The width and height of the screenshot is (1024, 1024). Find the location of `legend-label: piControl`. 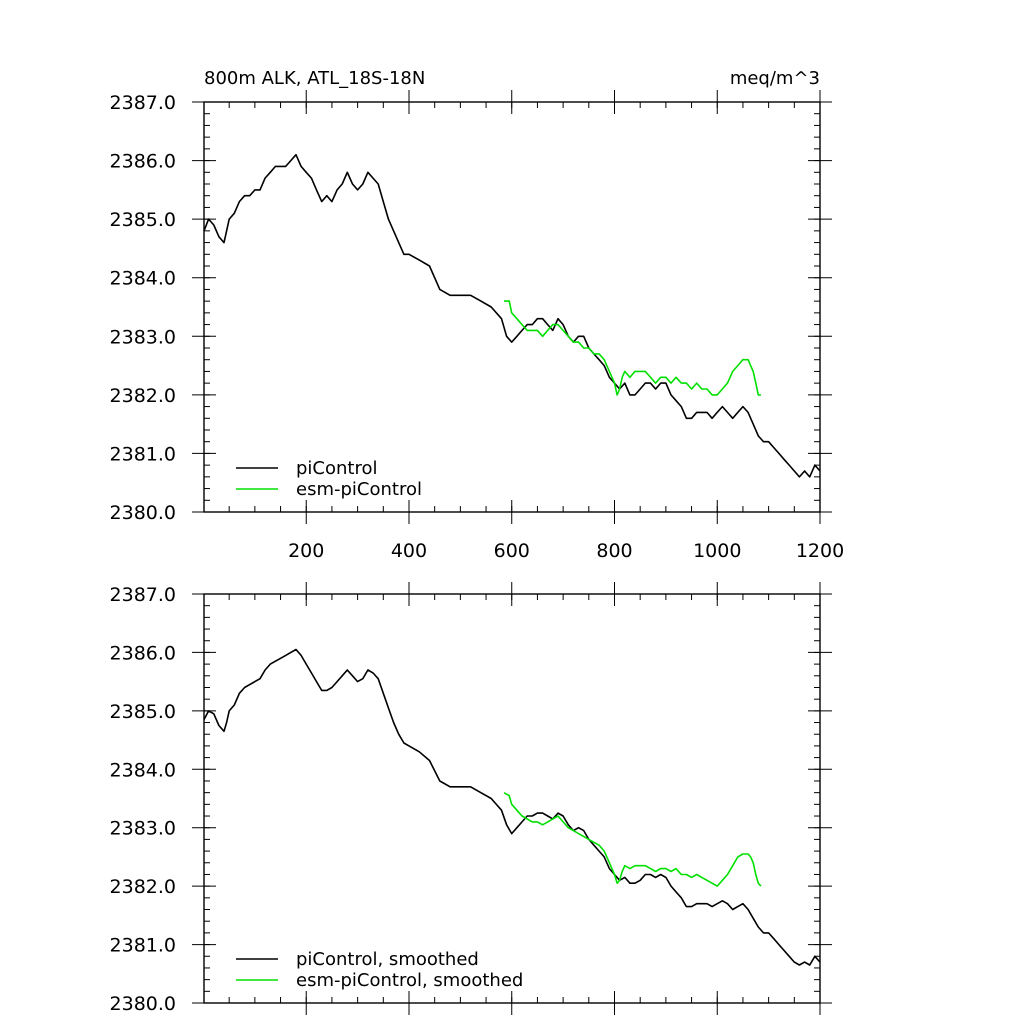

legend-label: piControl is located at coordinates (337, 468).